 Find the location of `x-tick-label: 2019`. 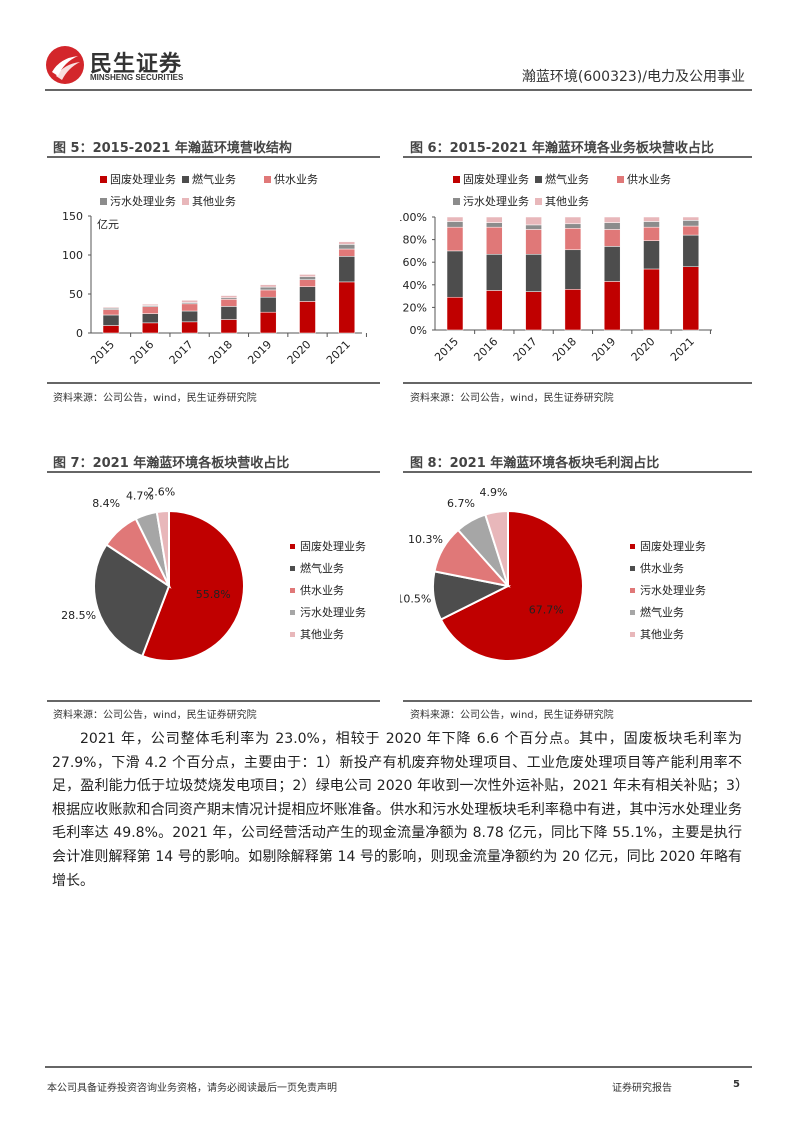

x-tick-label: 2019 is located at coordinates (603, 349).